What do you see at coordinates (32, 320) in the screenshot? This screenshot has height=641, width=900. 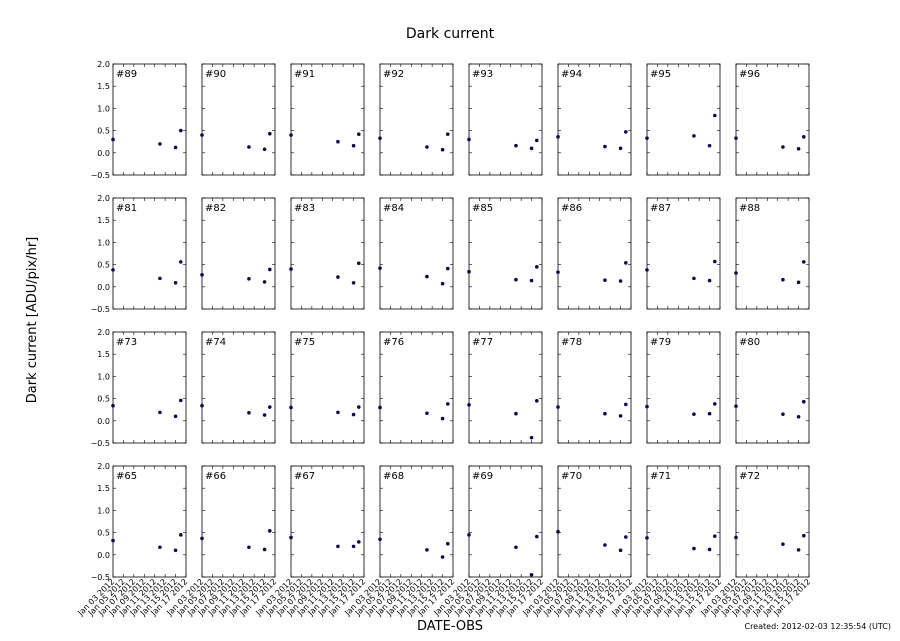 I see `y-axis-label: Dark current [ADU/pix/hr]` at bounding box center [32, 320].